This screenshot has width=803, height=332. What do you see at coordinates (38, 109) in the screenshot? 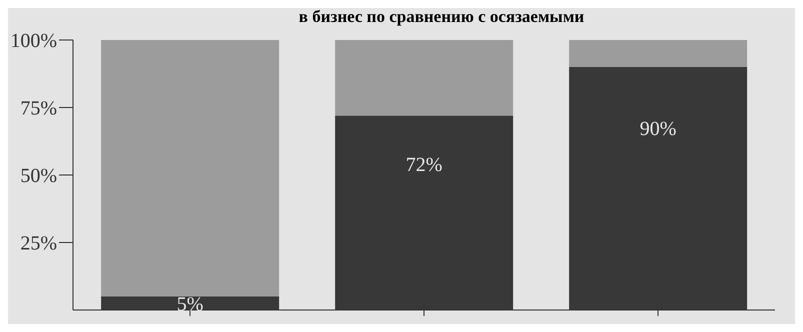
I see `y-tick-label: 75%` at bounding box center [38, 109].